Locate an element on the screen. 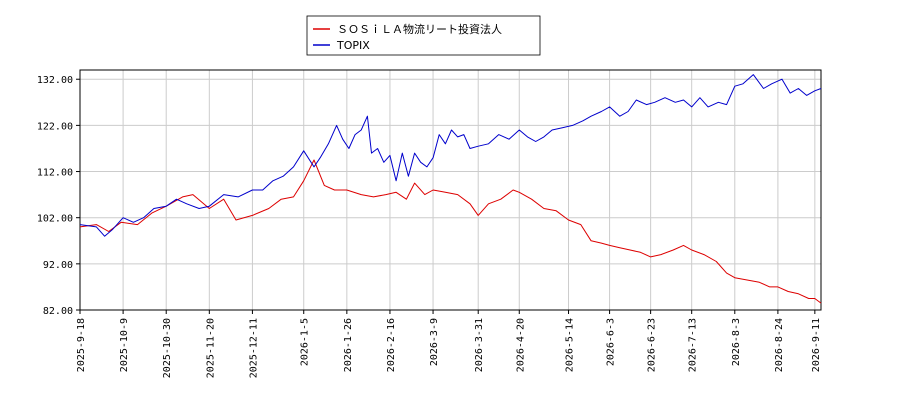 The width and height of the screenshot is (900, 400). x-tick-label: 2026-8-3 is located at coordinates (736, 342).